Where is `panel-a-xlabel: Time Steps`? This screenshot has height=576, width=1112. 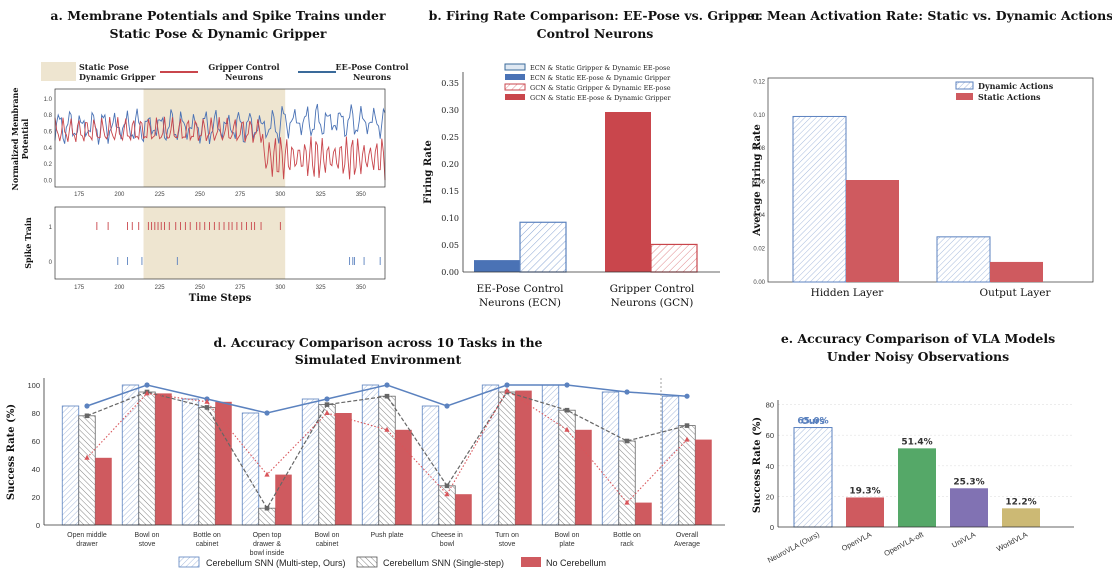 panel-a-xlabel: Time Steps is located at coordinates (220, 298).